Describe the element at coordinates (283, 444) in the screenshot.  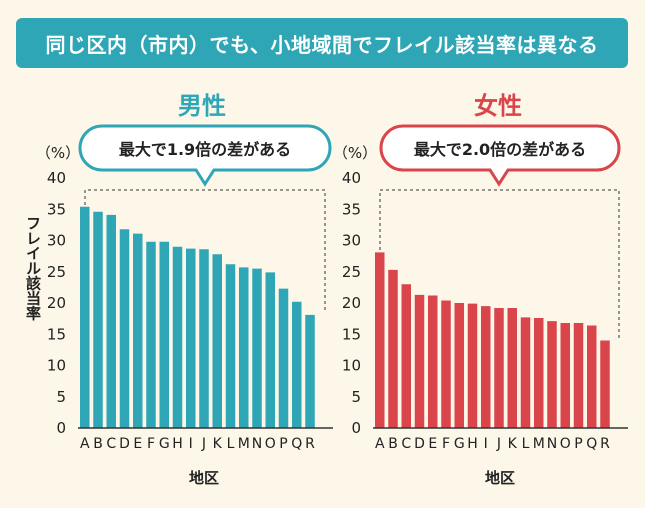
I see `male-x-tick-label: P` at that location.